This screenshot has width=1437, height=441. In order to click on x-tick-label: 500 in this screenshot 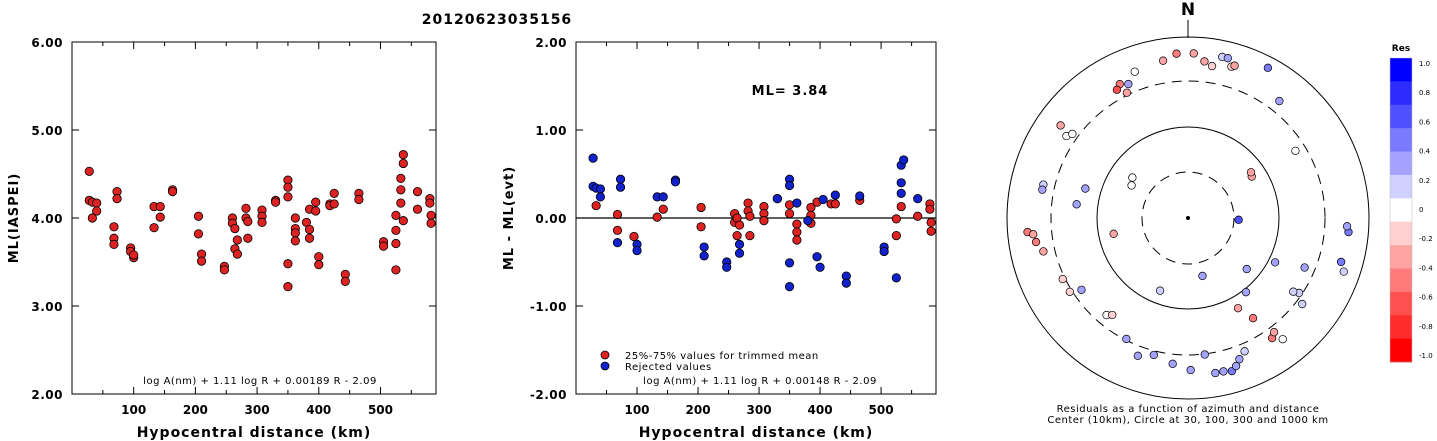, I will do `click(380, 410)`.